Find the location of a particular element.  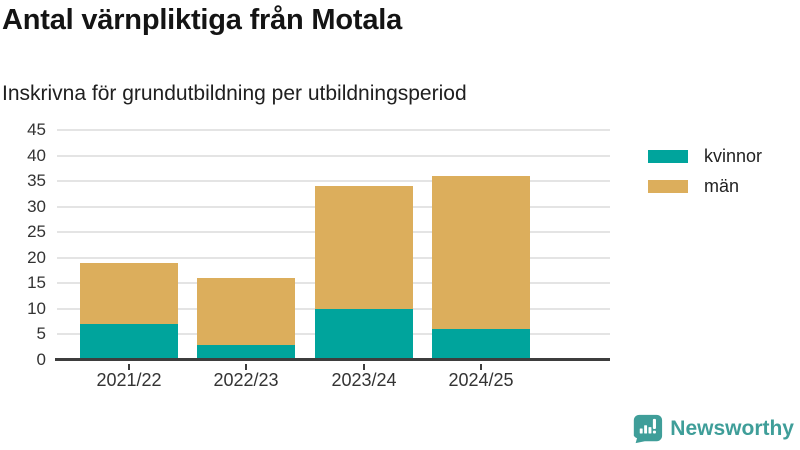

legend-item-män: män is located at coordinates (705, 186).